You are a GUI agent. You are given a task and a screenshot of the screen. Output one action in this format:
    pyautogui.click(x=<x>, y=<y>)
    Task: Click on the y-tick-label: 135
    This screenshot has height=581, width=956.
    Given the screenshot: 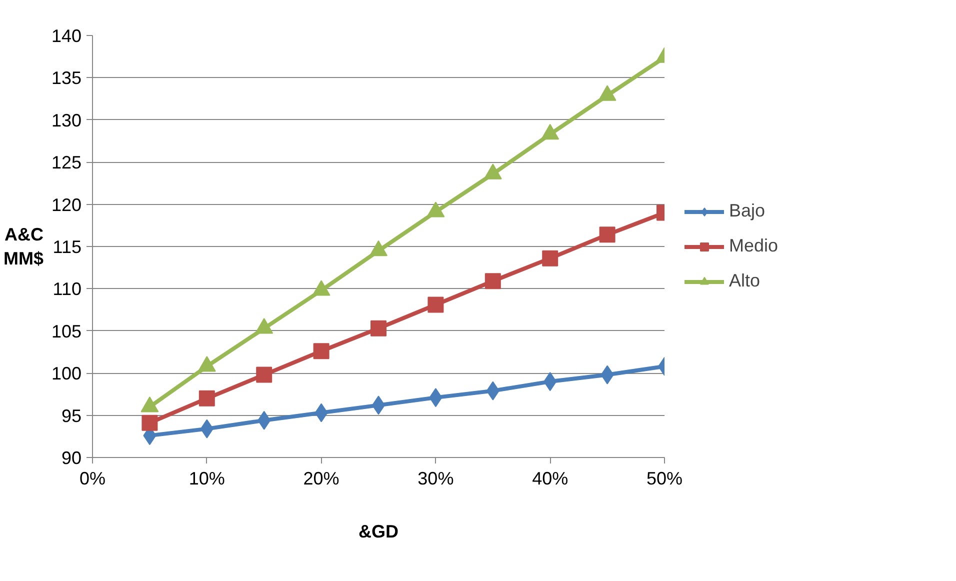 What is the action you would take?
    pyautogui.click(x=66, y=78)
    